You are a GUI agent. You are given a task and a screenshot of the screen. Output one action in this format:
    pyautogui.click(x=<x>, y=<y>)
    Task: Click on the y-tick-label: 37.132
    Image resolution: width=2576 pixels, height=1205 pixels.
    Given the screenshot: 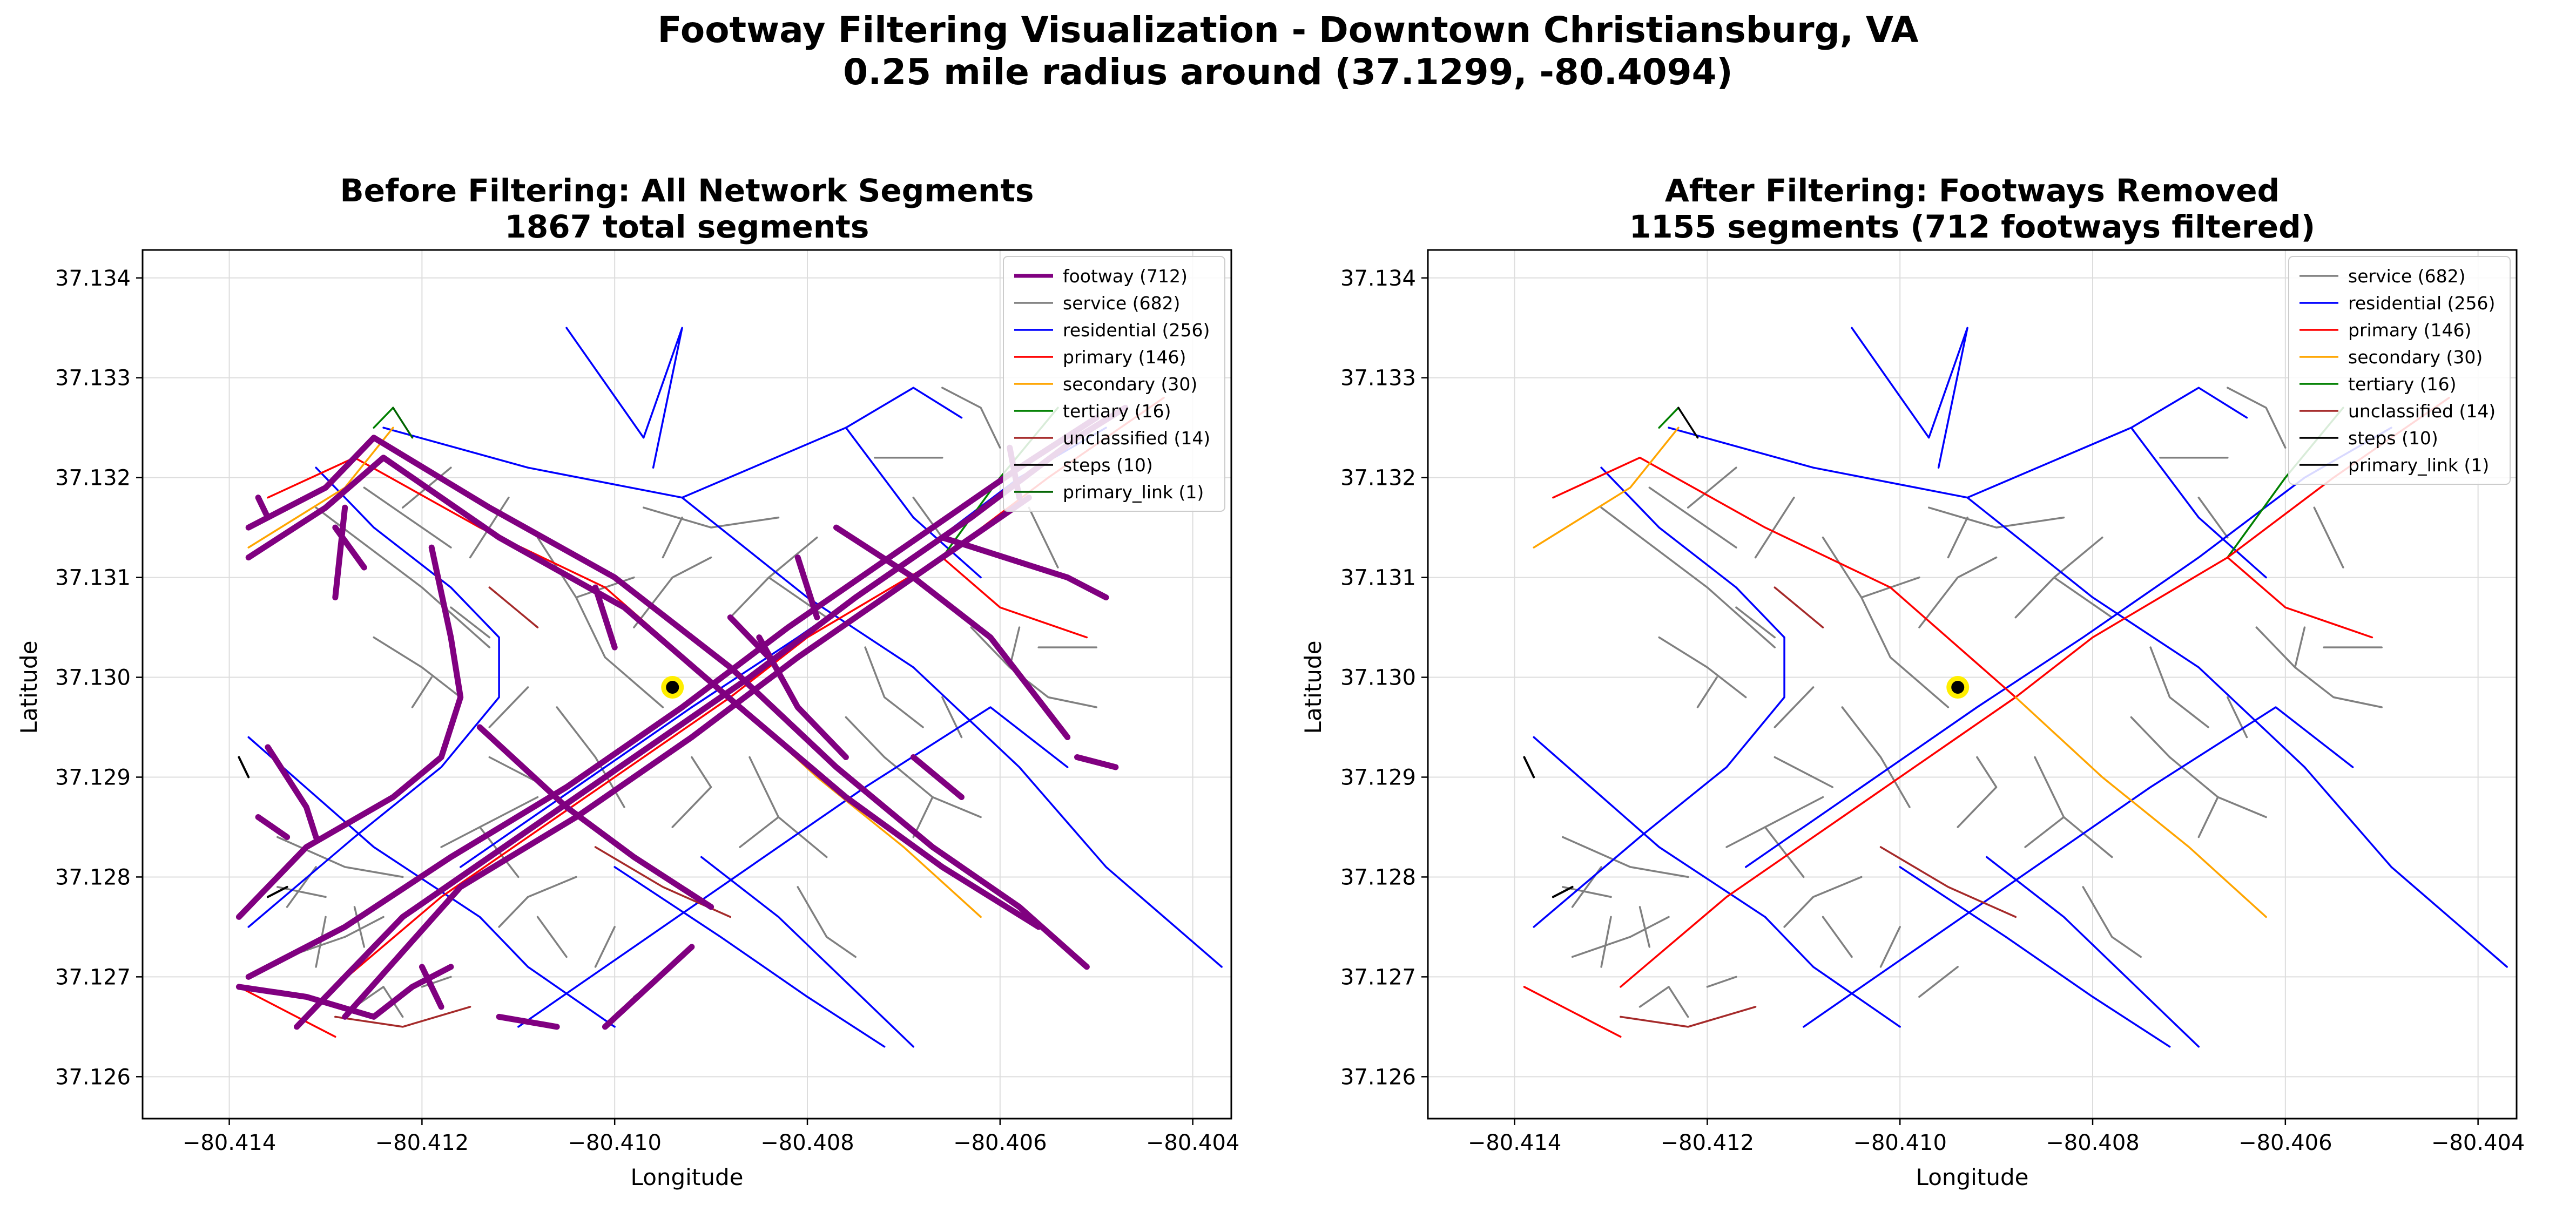 What is the action you would take?
    pyautogui.click(x=1378, y=478)
    